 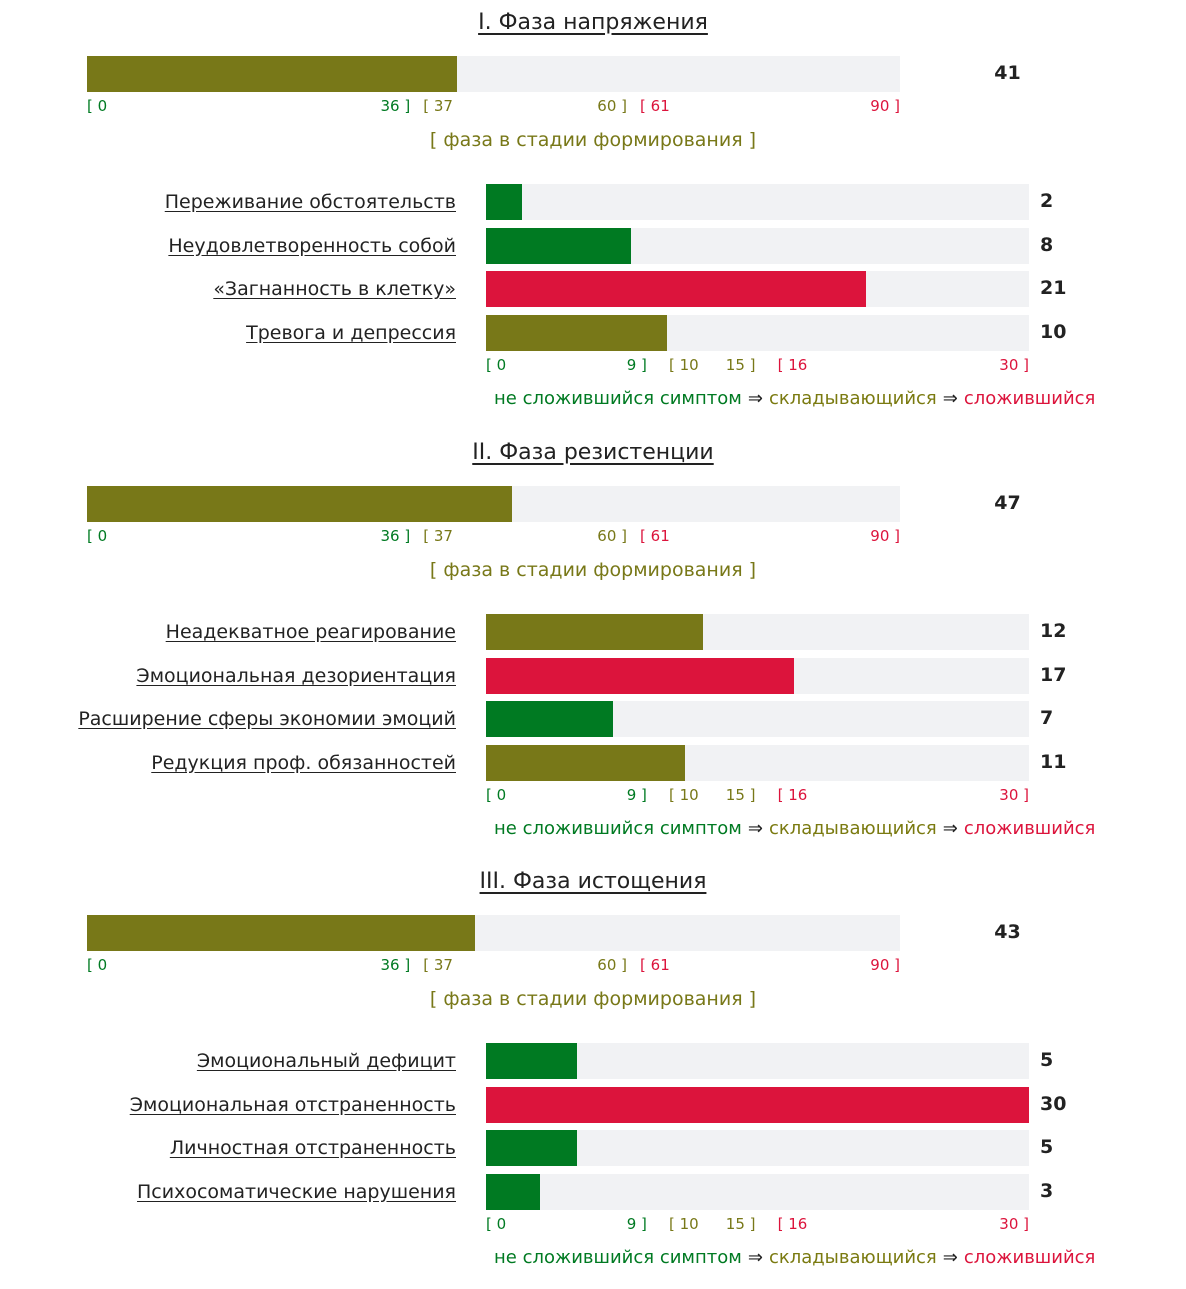 I want to click on symptom-row: Расширение сферы экономии эмоций 7, so click(x=593, y=719).